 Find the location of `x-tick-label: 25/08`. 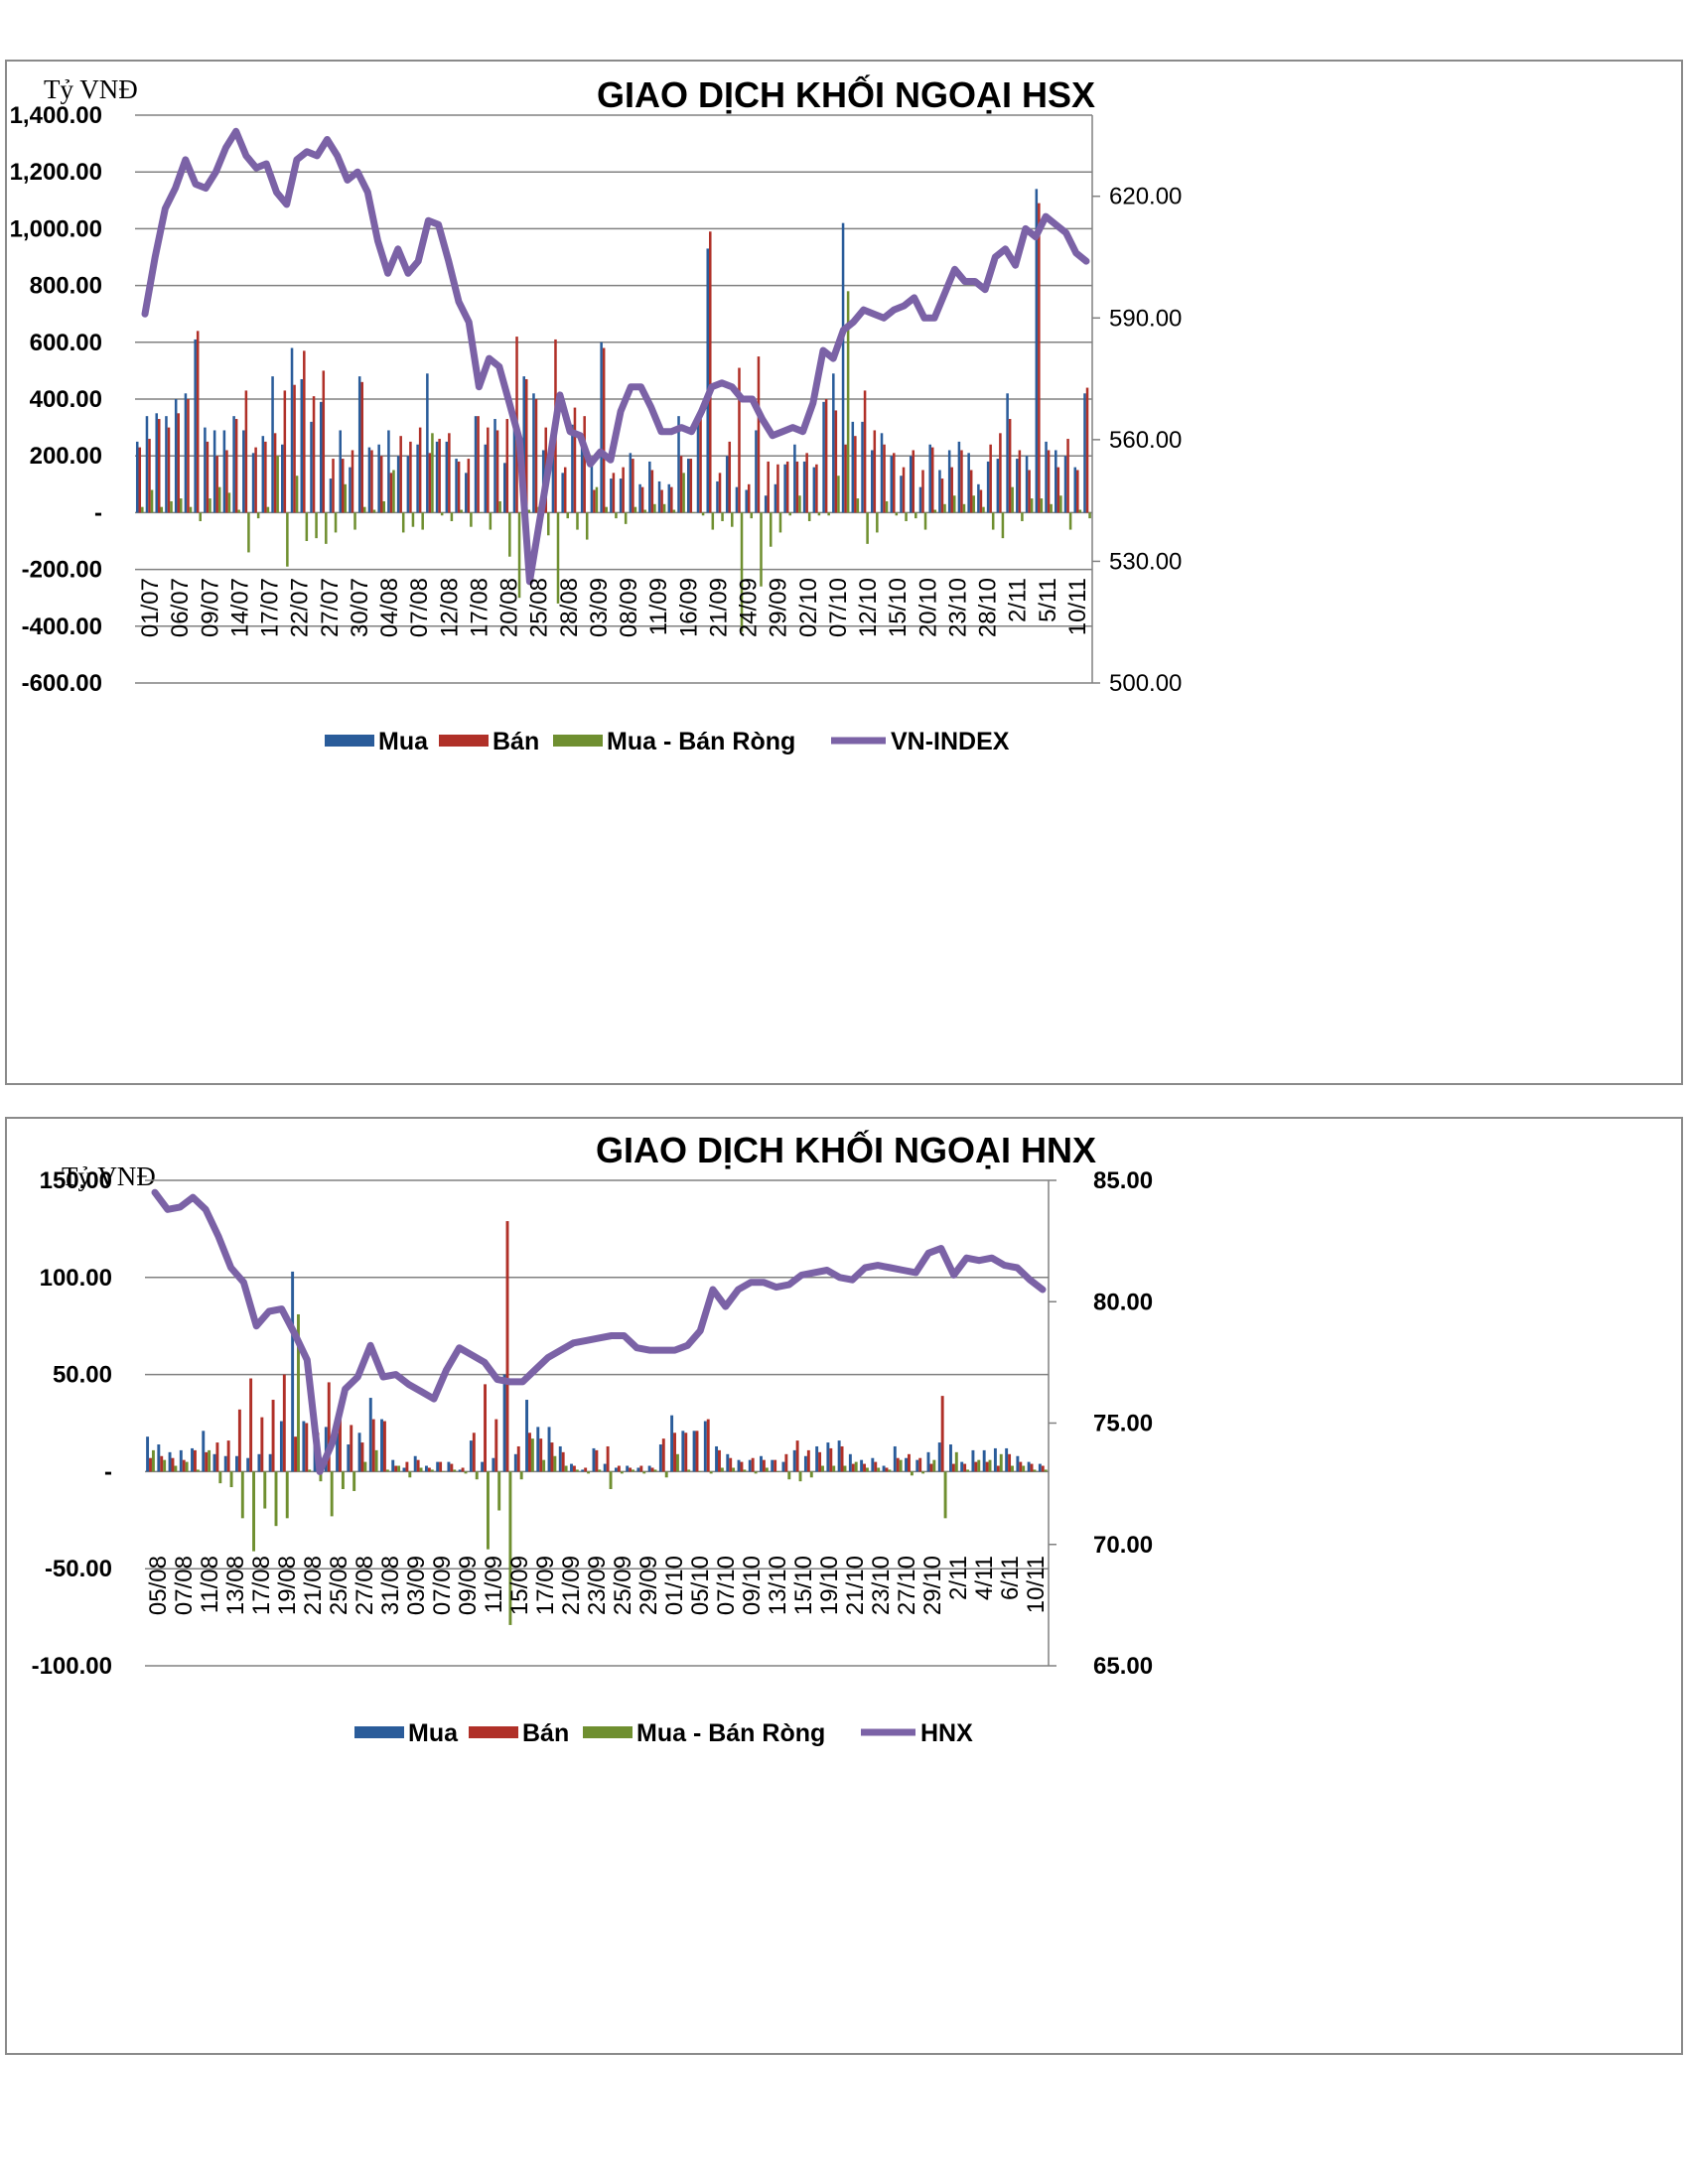

x-tick-label: 25/08 is located at coordinates (539, 607).